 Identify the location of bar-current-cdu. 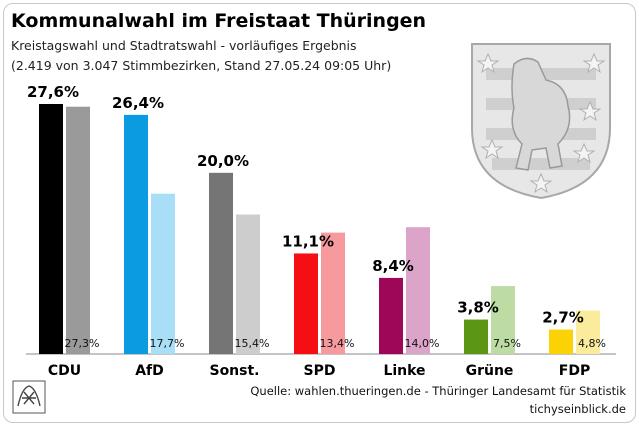
(51, 229).